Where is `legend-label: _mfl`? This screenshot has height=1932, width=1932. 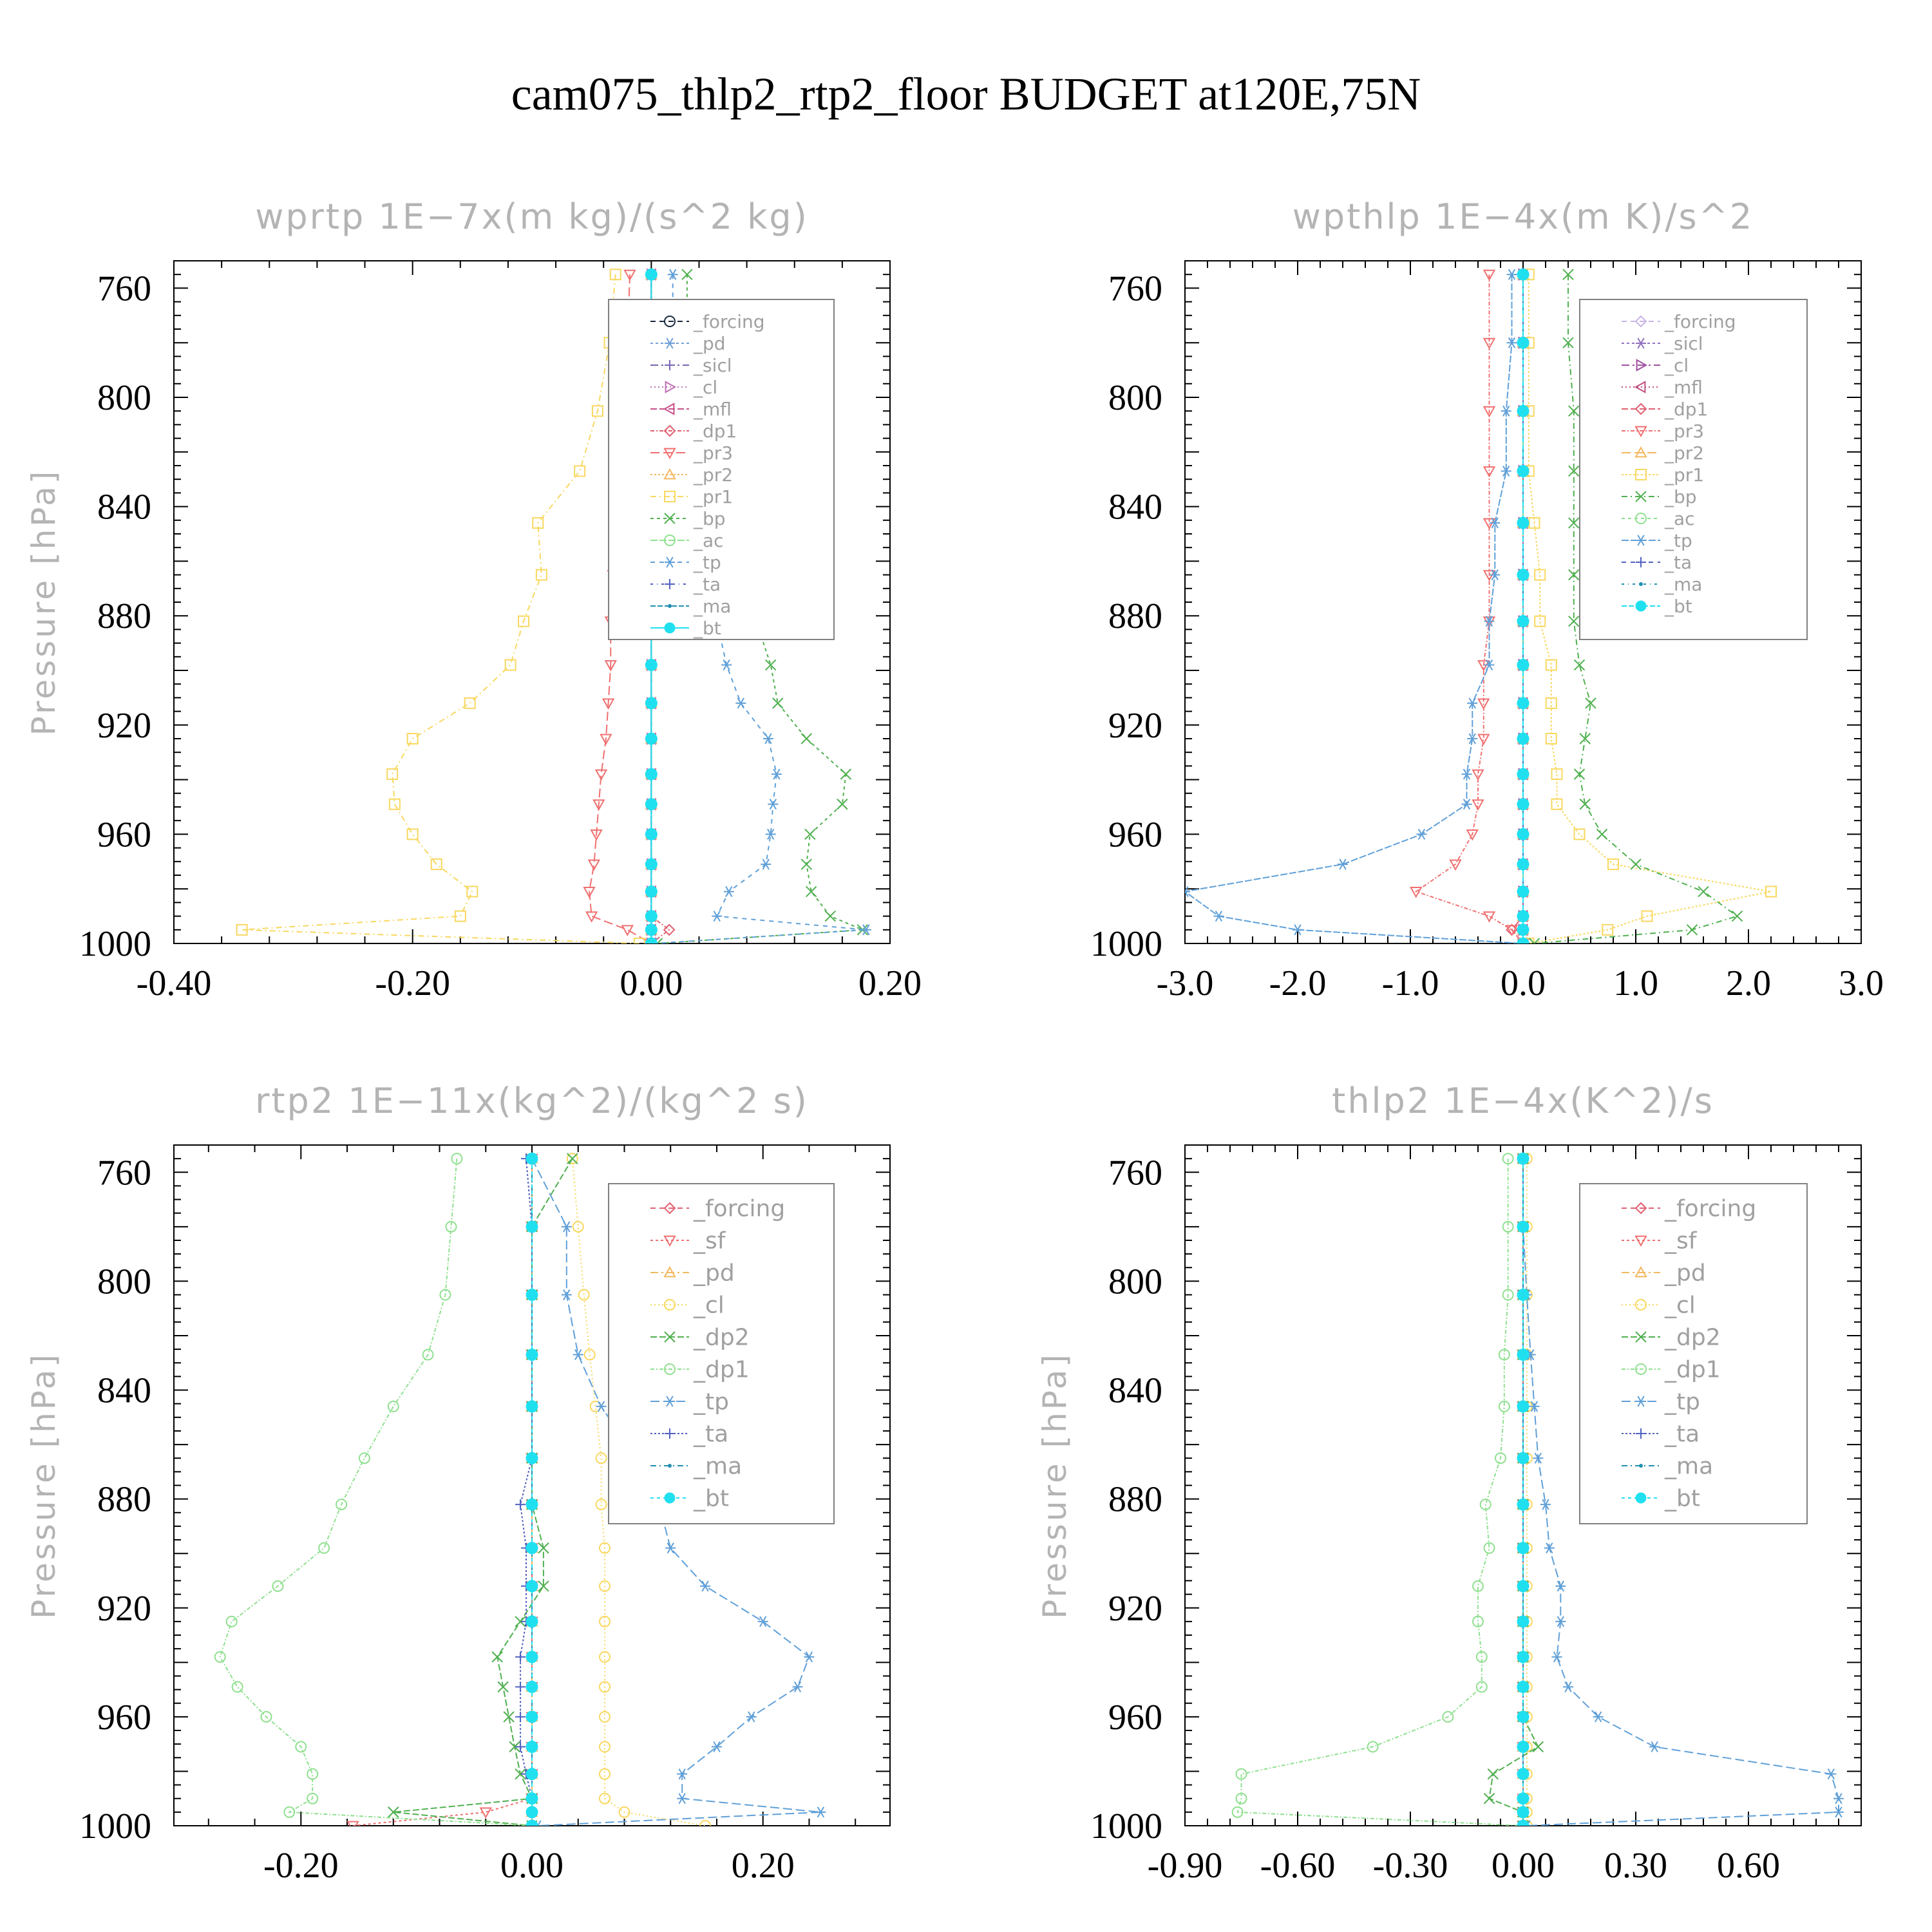 legend-label: _mfl is located at coordinates (713, 410).